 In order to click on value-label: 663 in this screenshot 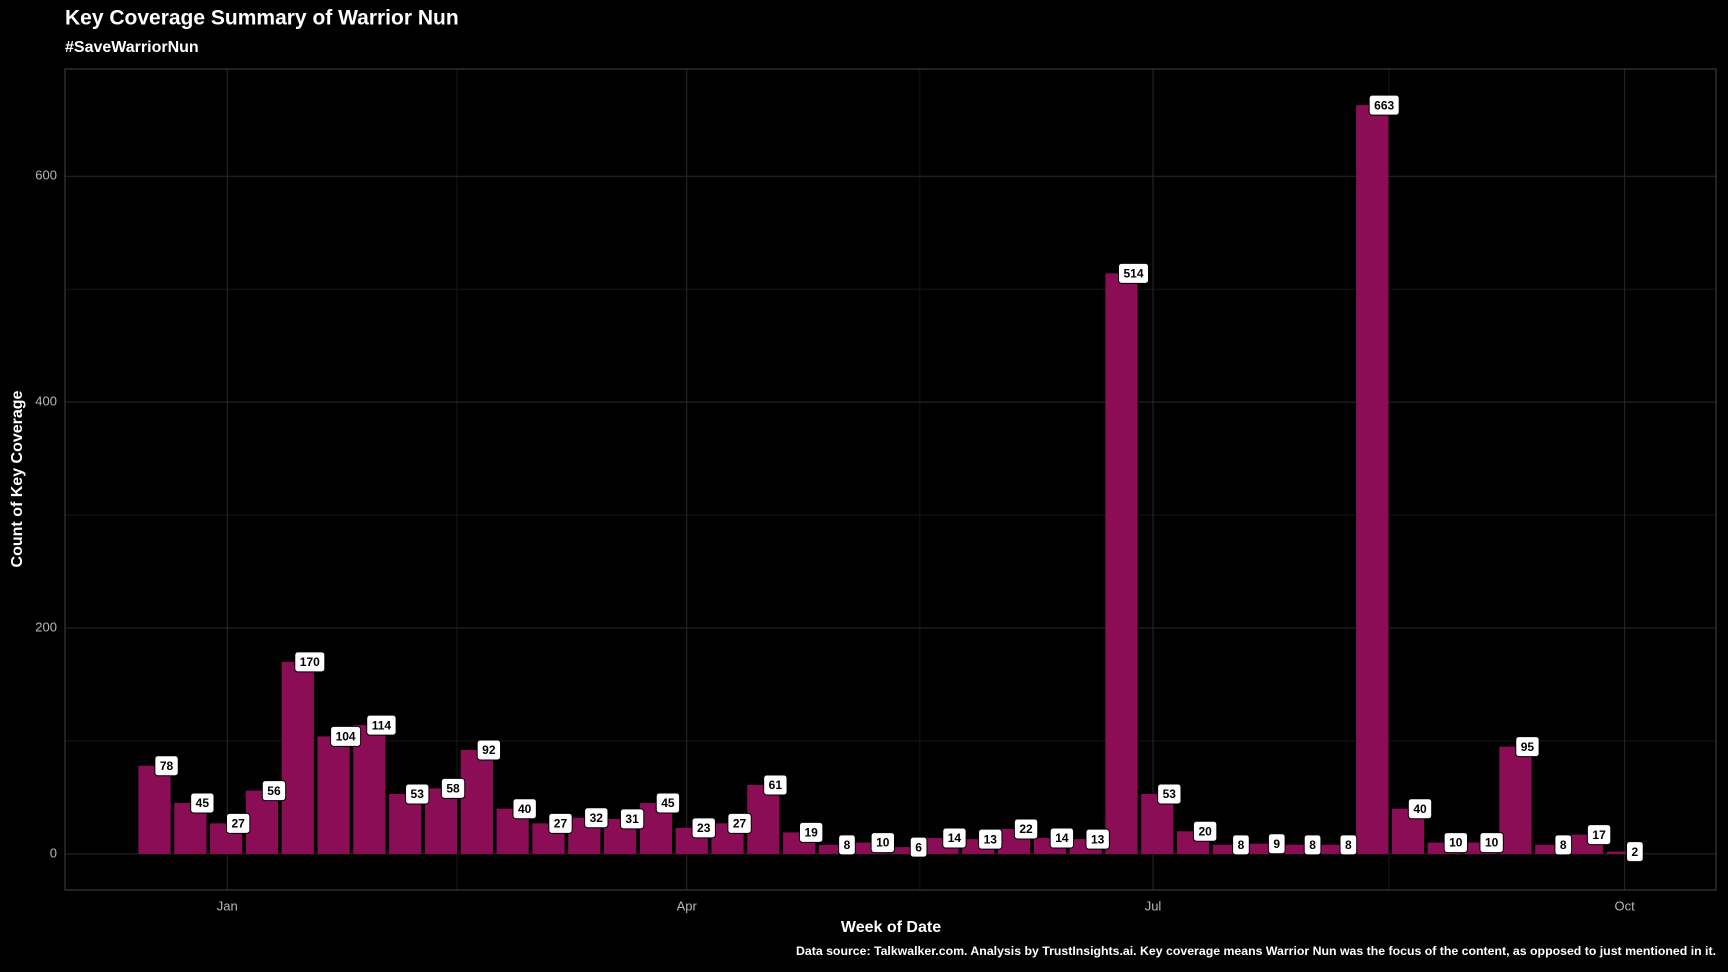, I will do `click(1384, 105)`.